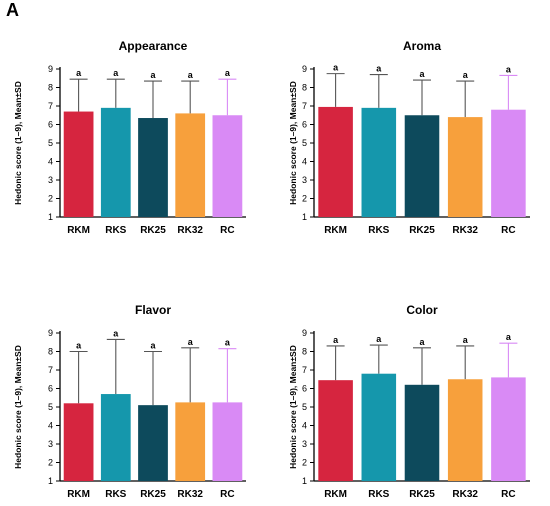  I want to click on chart-title: Color, so click(422, 310).